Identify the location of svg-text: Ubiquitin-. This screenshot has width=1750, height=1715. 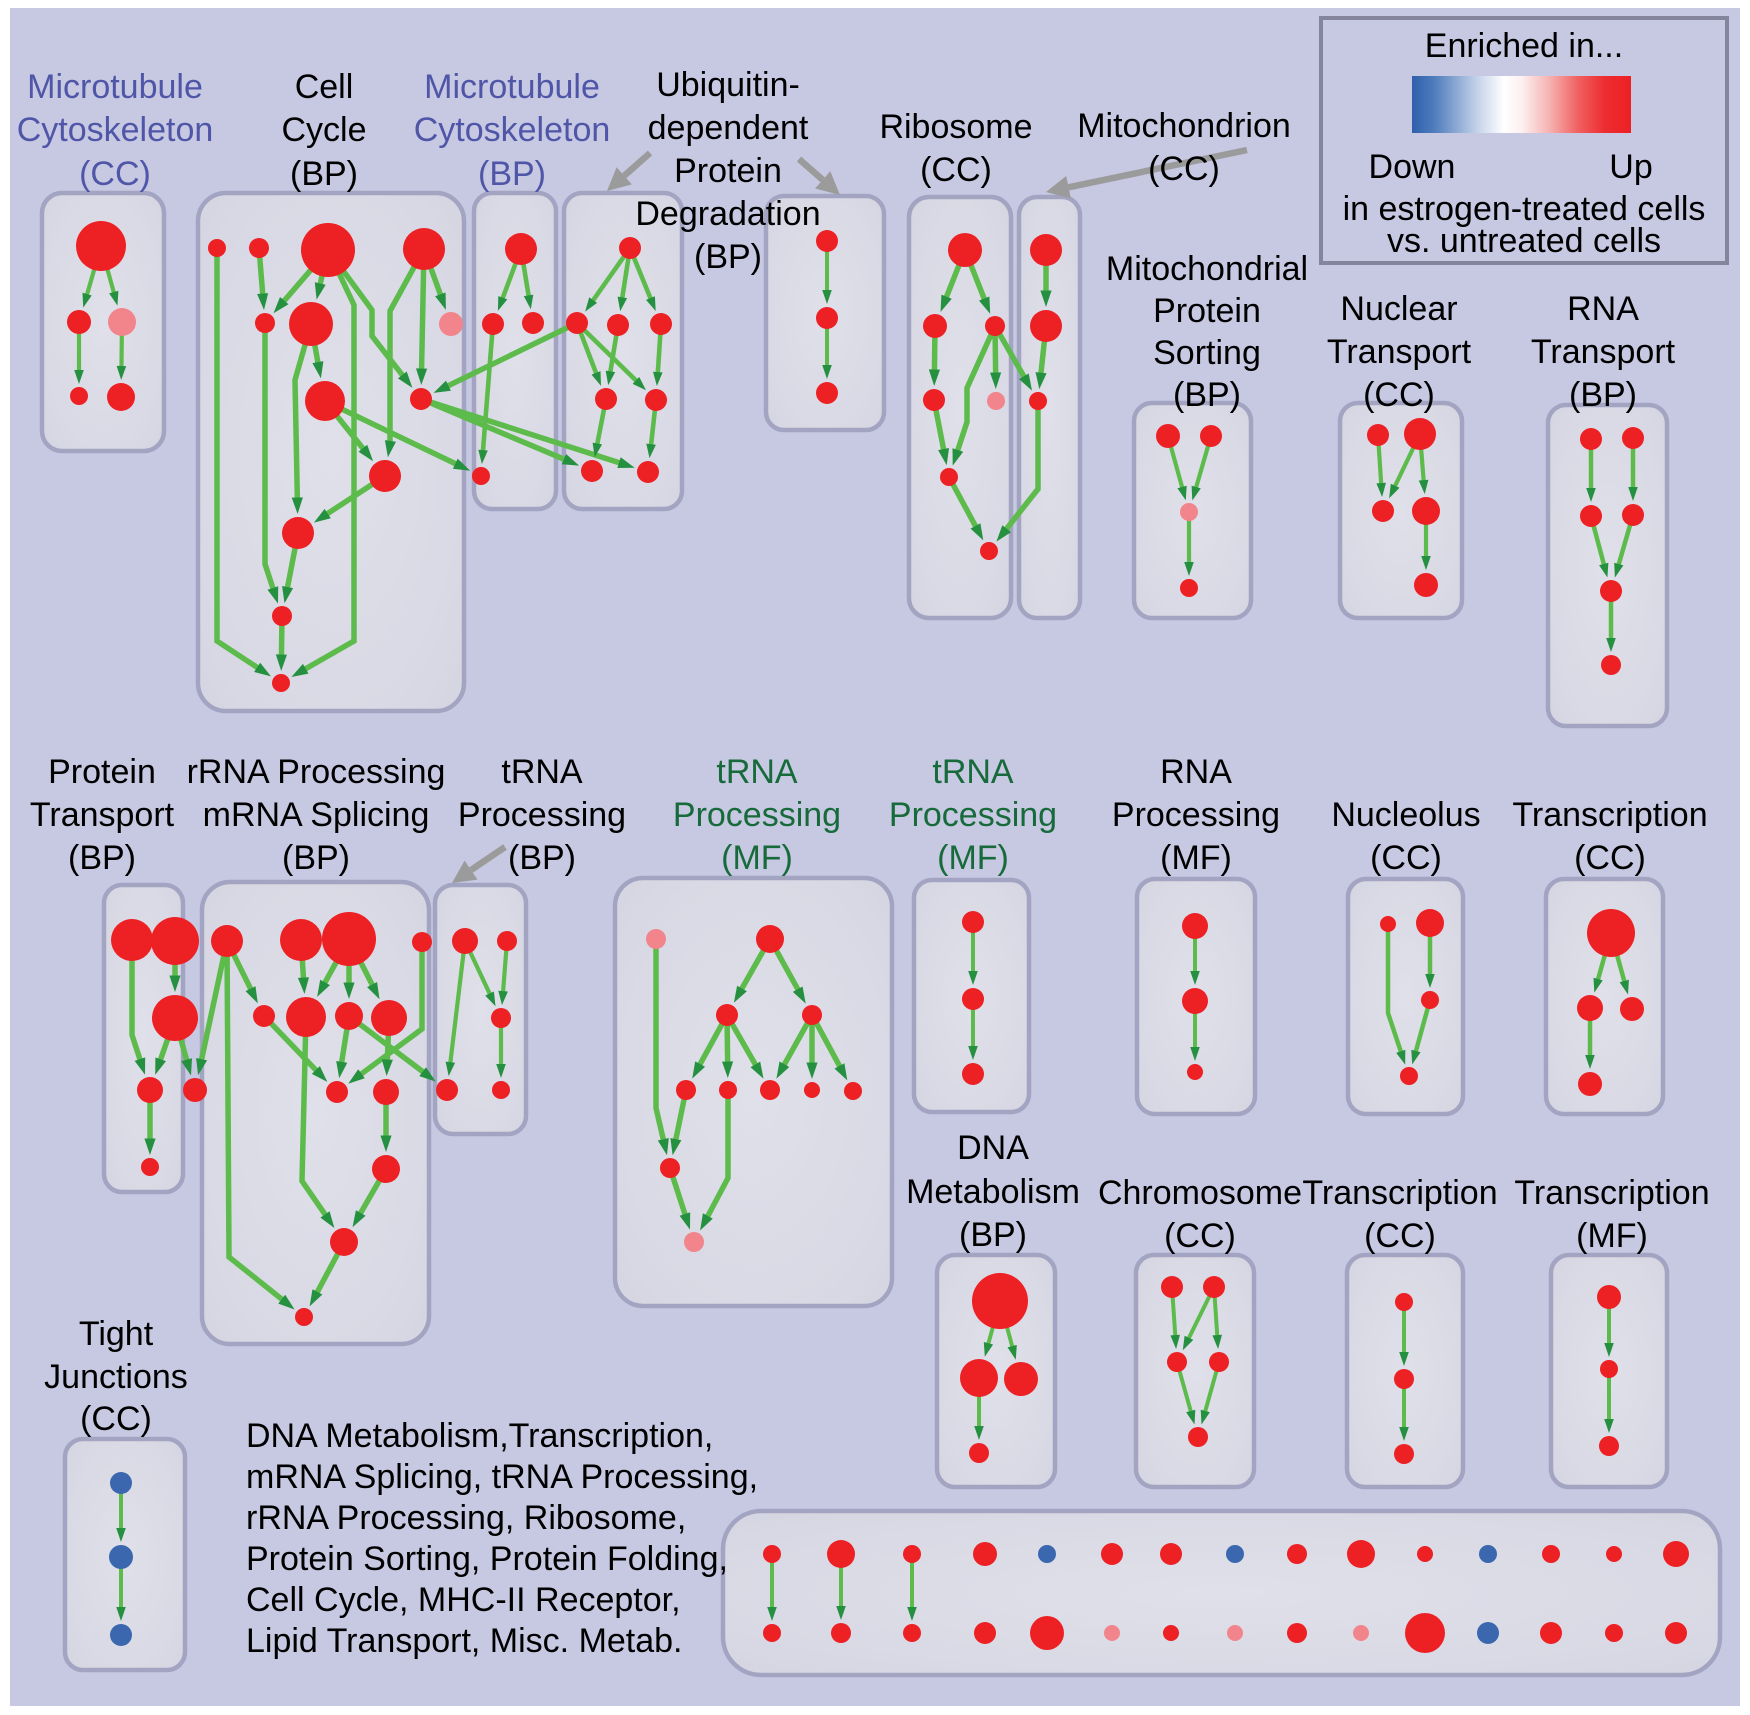
(728, 85).